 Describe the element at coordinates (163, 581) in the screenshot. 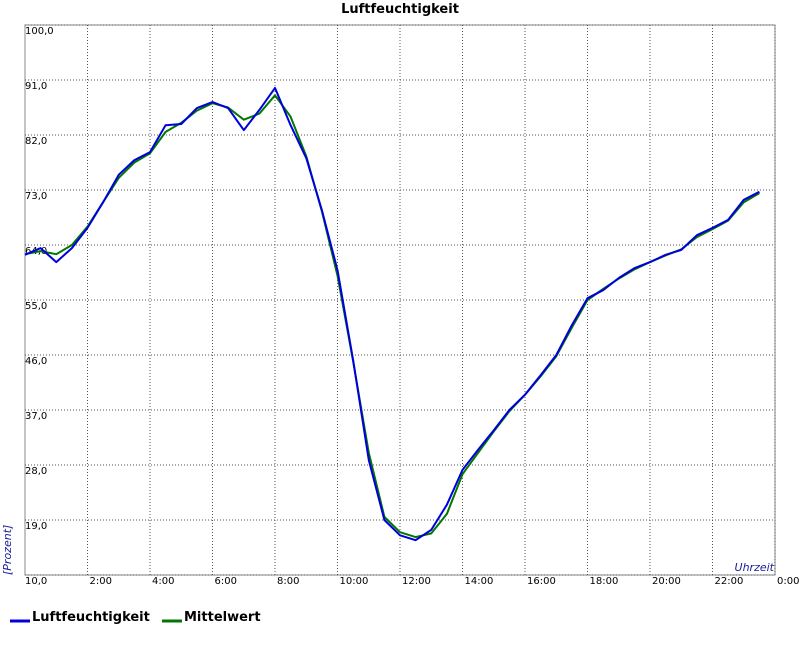

I see `x-tick-label: 4:00` at that location.